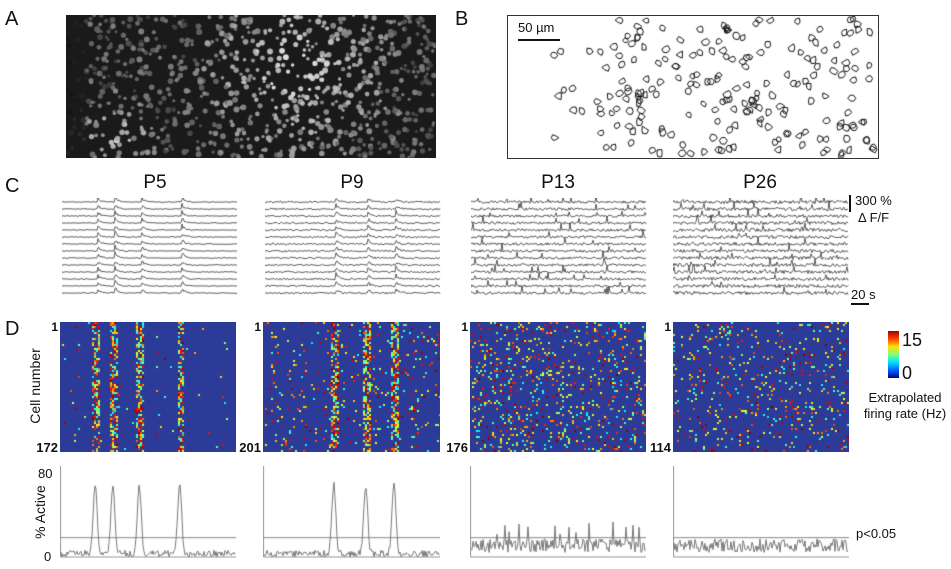  Describe the element at coordinates (457, 447) in the screenshot. I see `cell-count-label: 176` at that location.